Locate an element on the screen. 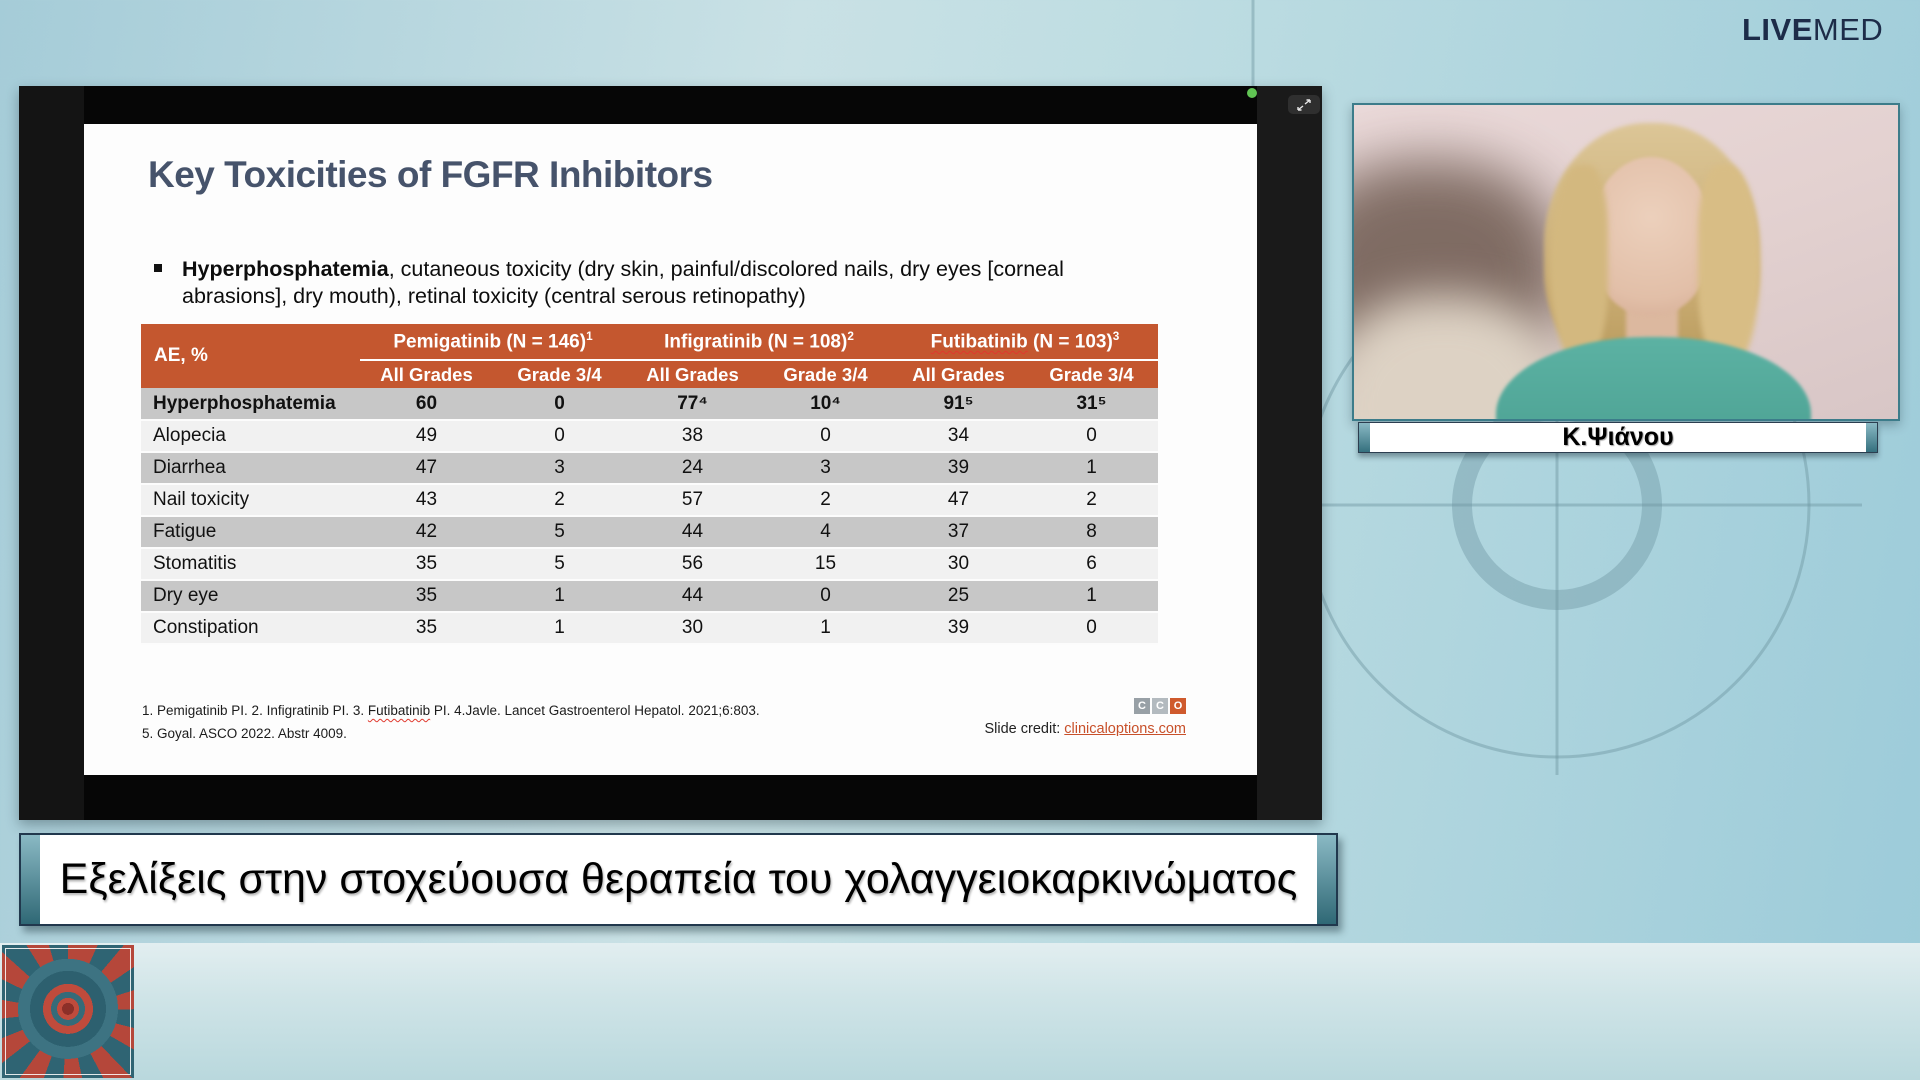  table-row: Fatigue 42 5 44 4 37 8 is located at coordinates (649, 532).